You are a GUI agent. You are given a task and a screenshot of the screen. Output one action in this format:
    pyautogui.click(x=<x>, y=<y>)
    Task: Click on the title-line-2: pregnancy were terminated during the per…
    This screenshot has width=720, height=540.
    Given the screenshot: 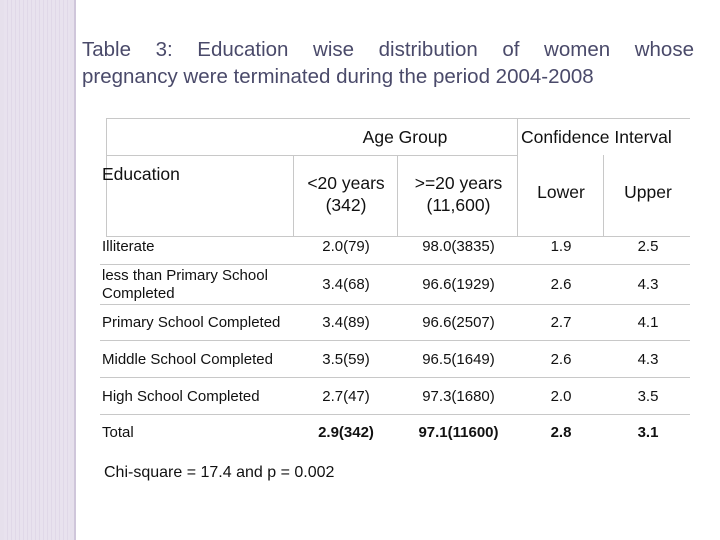 What is the action you would take?
    pyautogui.click(x=338, y=76)
    